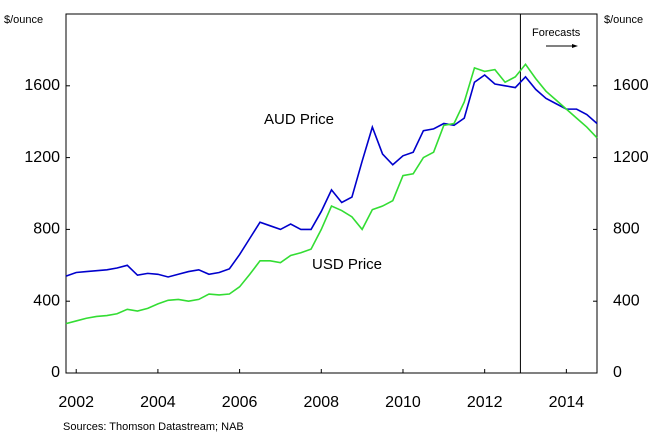 The image size is (652, 434). I want to click on y-tick-label: 1600, so click(42, 85).